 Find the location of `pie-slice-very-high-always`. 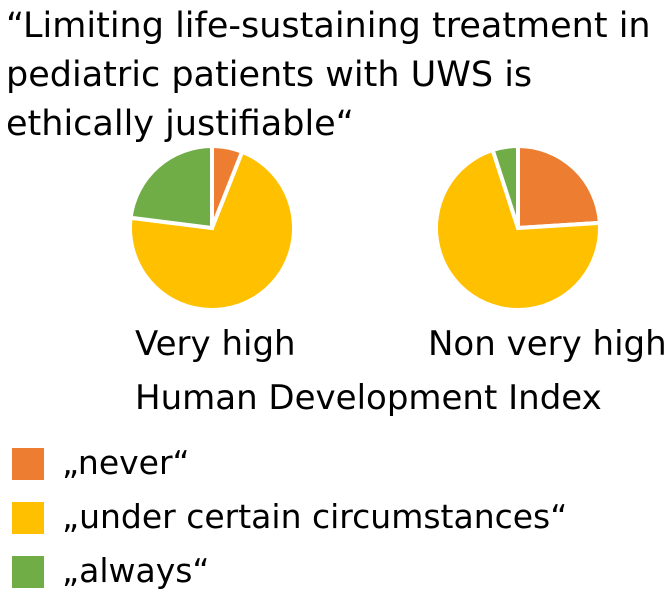

pie-slice-very-high-always is located at coordinates (171, 187).